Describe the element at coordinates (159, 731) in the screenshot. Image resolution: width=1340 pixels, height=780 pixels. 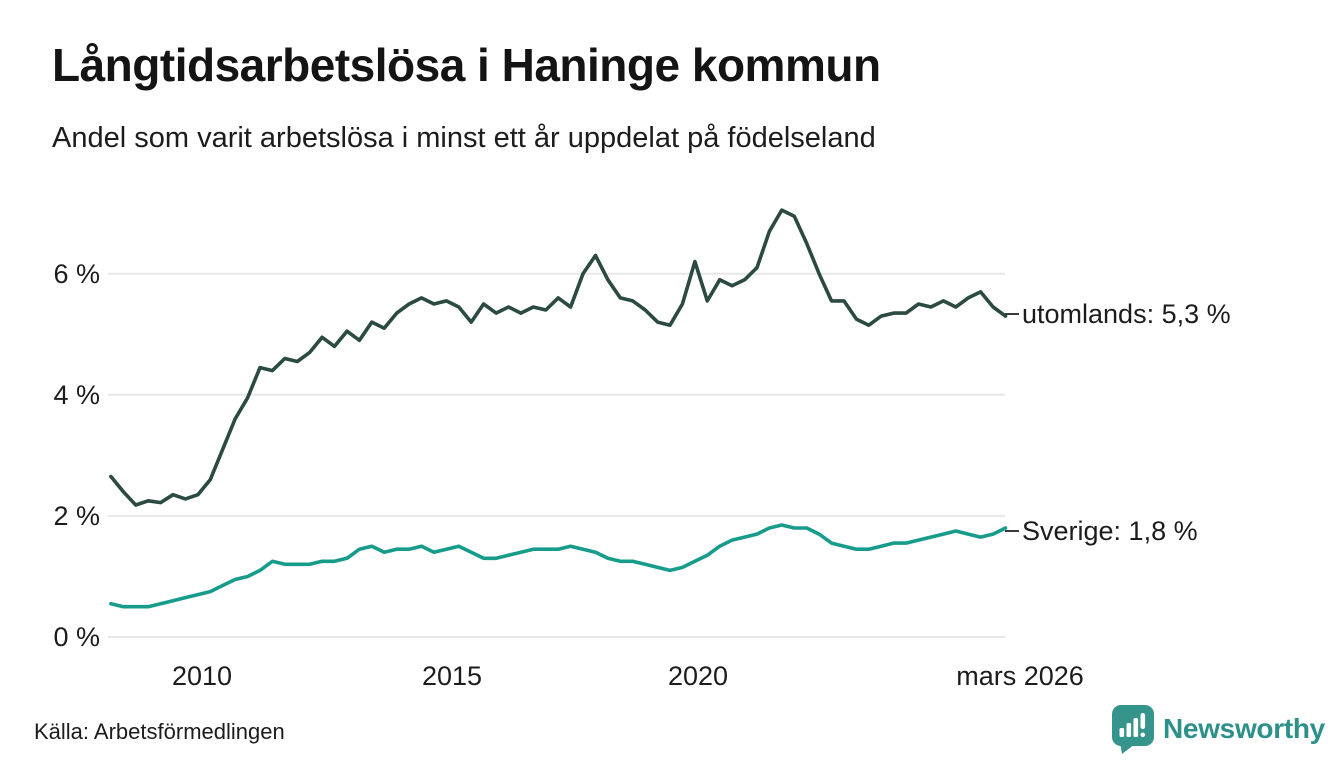
I see `source-note: Källa: Arbetsförmedlingen` at that location.